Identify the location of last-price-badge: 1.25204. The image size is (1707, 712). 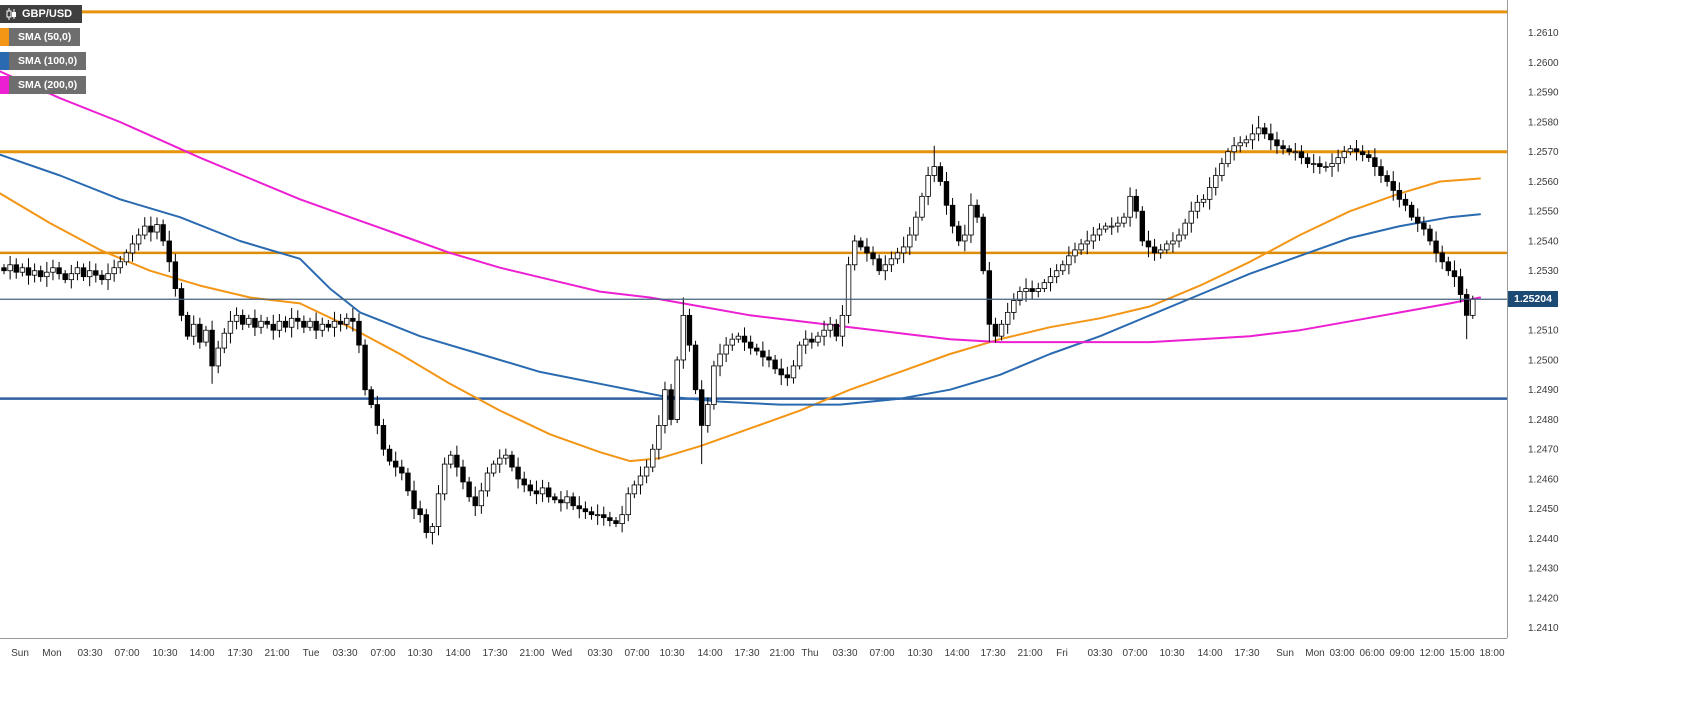
(1533, 299).